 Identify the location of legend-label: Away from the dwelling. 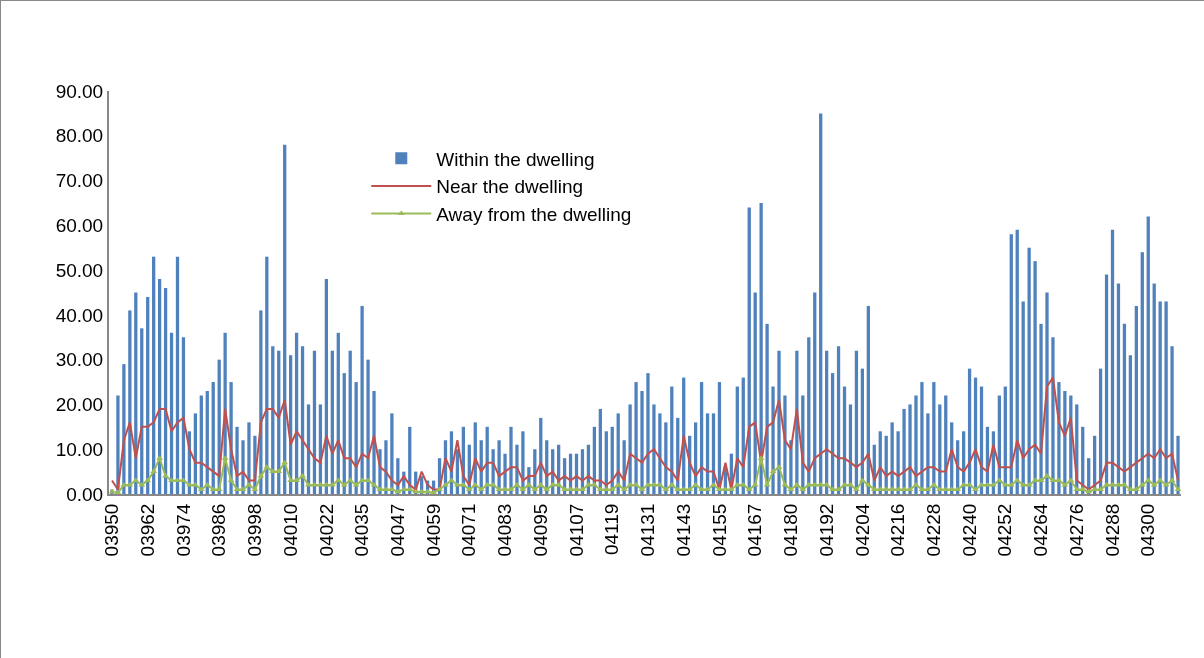
(534, 215).